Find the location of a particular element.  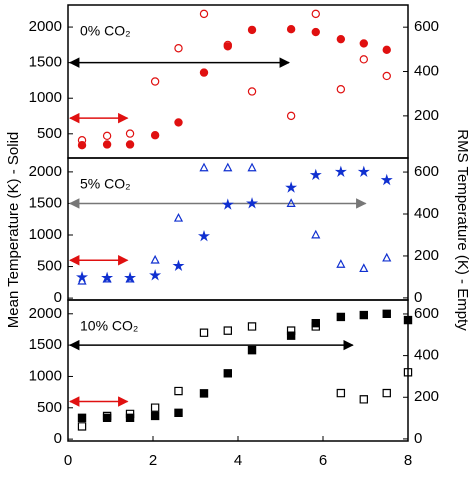

panel-label: 5% CO₂ is located at coordinates (105, 184).